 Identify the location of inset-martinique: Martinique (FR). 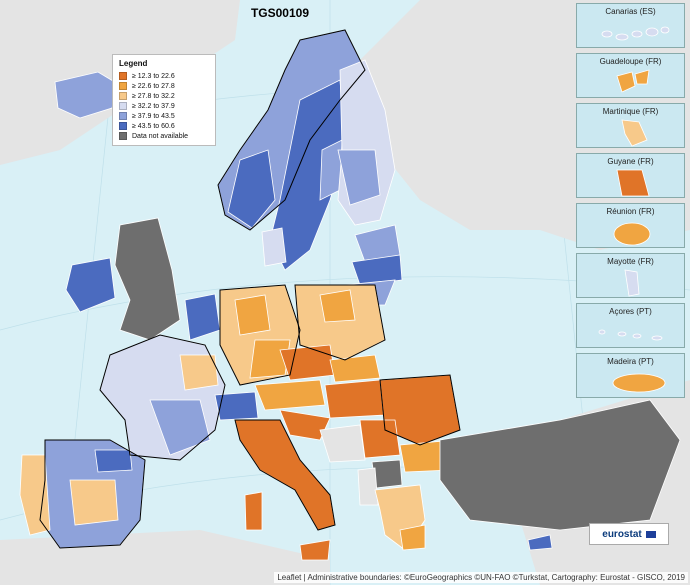
(630, 125).